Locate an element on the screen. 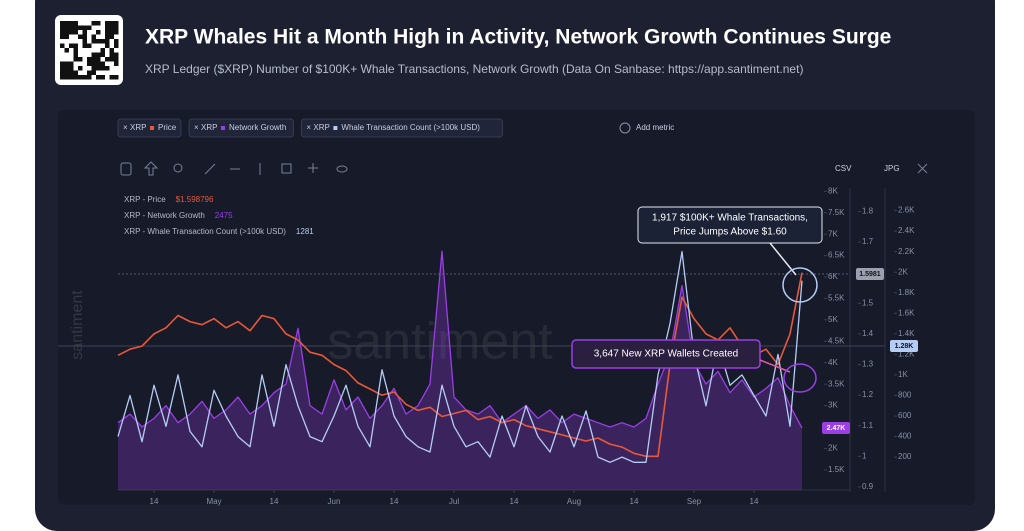 The width and height of the screenshot is (1024, 531). chip-metric: Network Growth is located at coordinates (257, 127).